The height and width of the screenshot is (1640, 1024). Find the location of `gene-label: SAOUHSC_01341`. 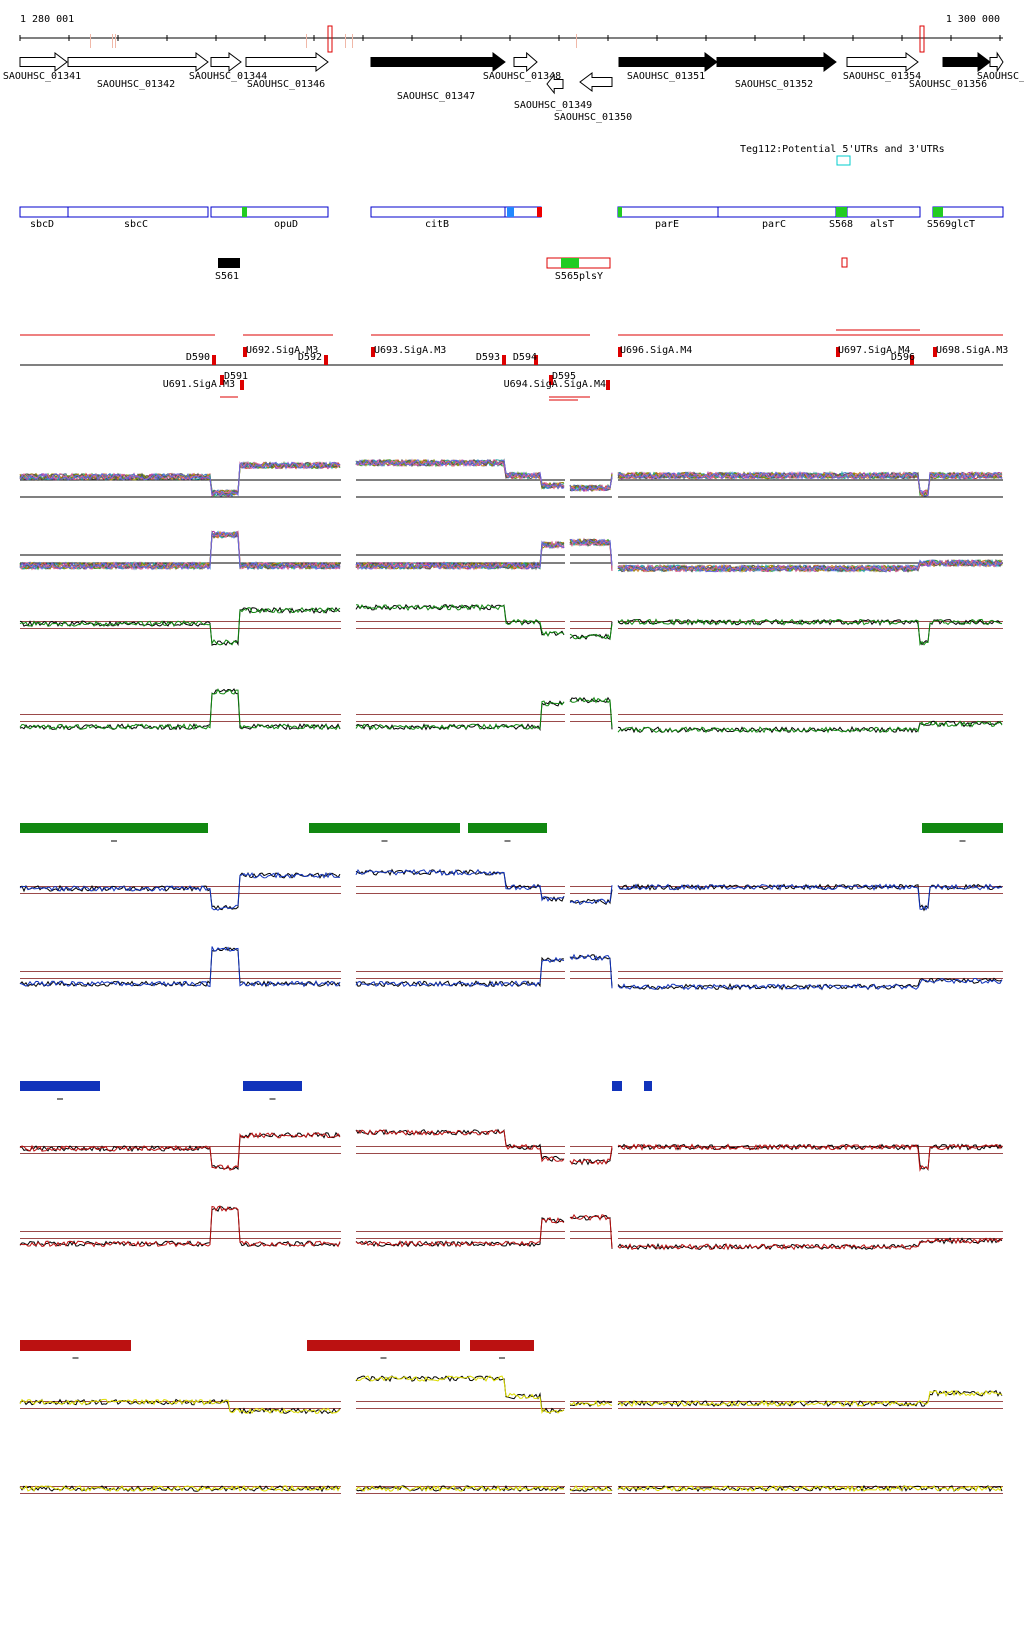

gene-label: SAOUHSC_01341 is located at coordinates (42, 76).